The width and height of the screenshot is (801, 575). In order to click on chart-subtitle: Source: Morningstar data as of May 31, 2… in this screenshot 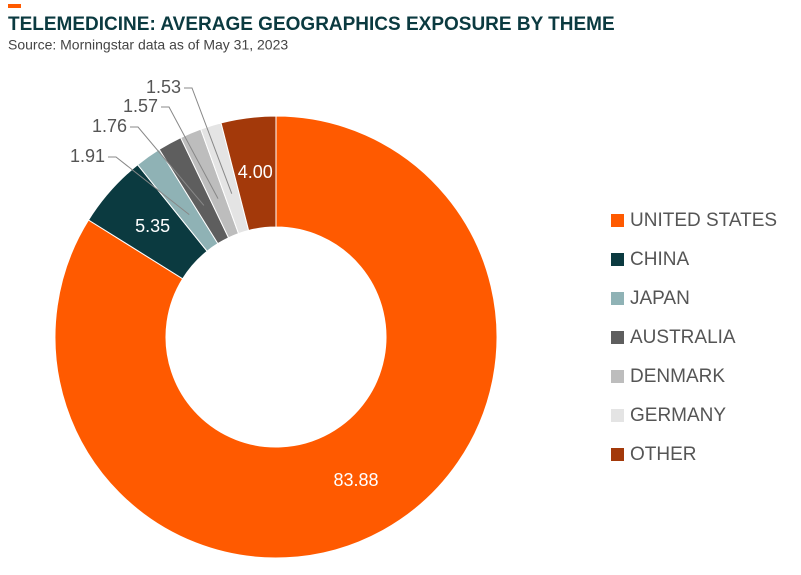, I will do `click(148, 45)`.